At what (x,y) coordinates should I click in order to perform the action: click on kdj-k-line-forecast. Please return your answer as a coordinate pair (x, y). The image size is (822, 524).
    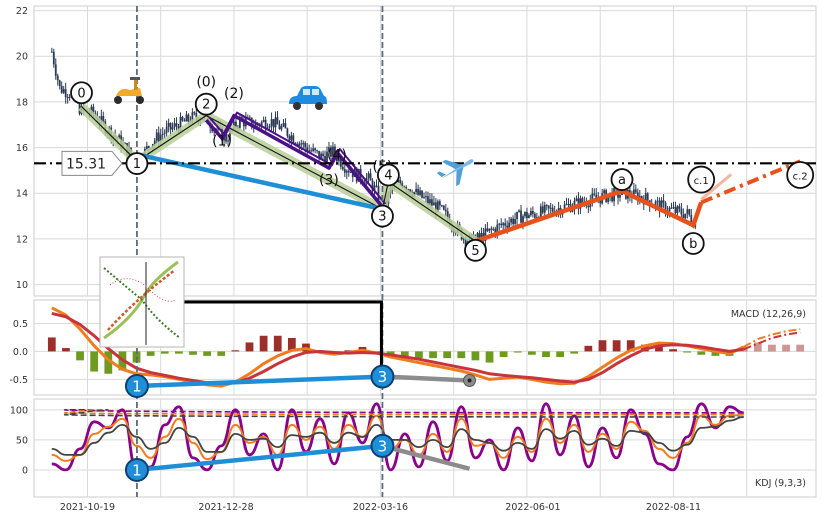
    Looking at the image, I should click on (403, 412).